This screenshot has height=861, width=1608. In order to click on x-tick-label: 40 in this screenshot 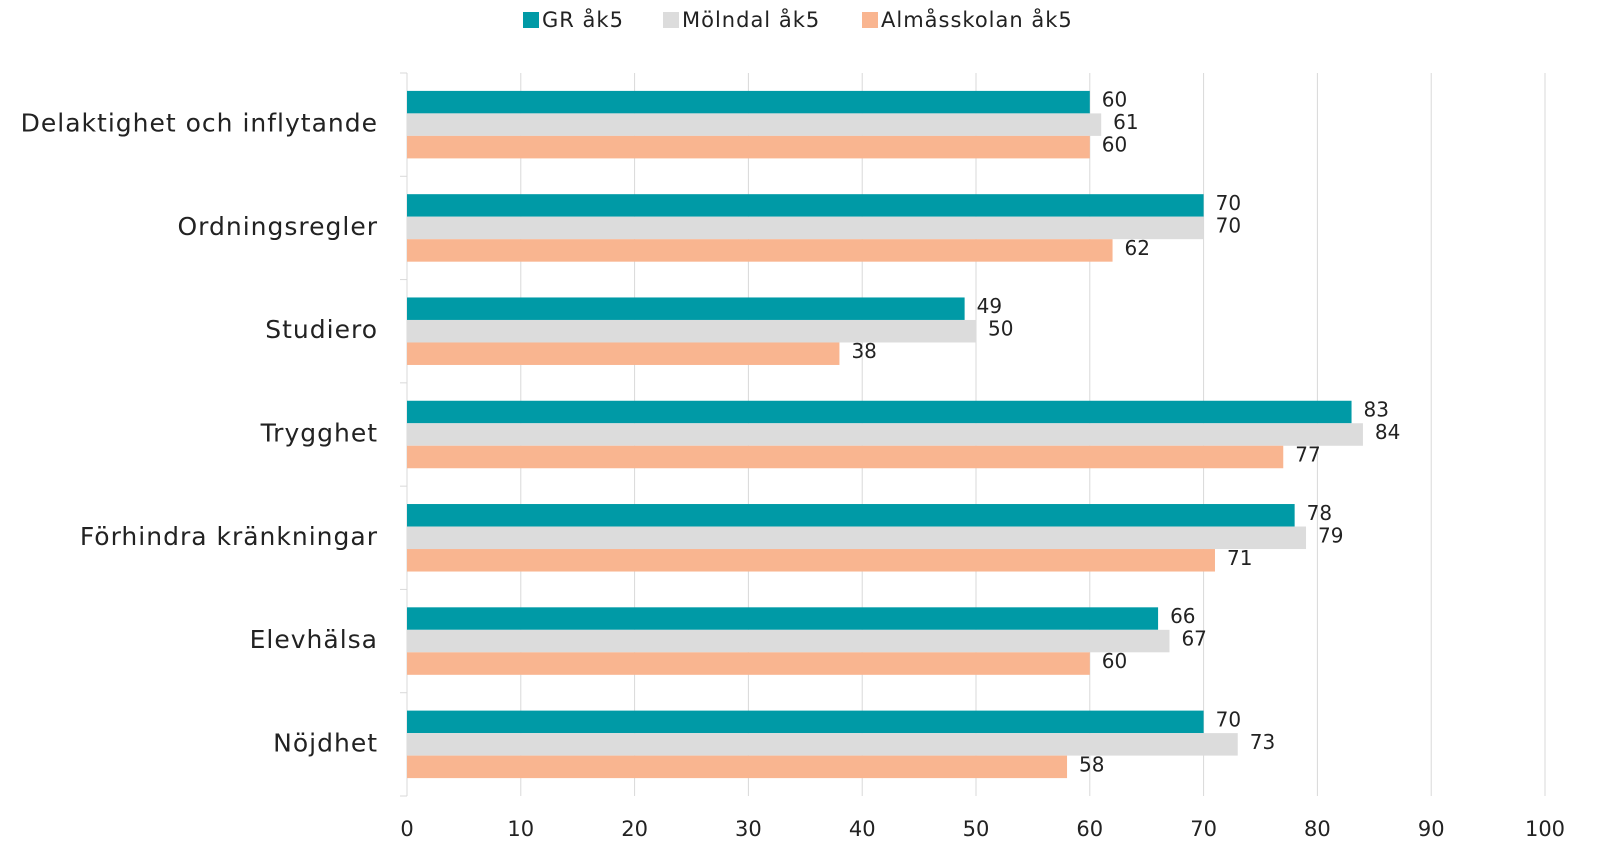, I will do `click(862, 829)`.